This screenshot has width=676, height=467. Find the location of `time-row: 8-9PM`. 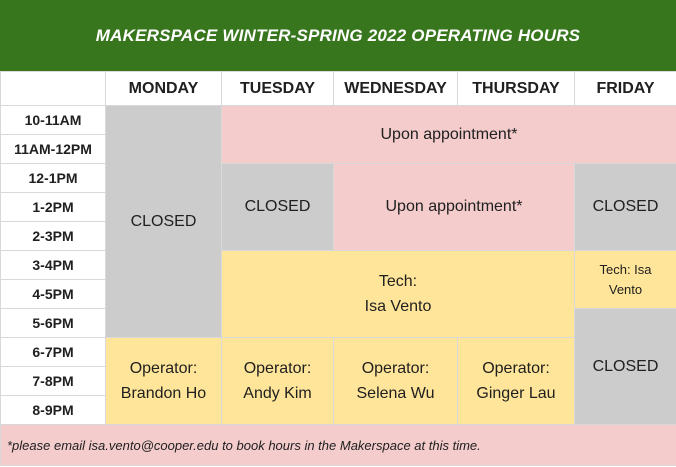

time-row: 8-9PM is located at coordinates (338, 410).